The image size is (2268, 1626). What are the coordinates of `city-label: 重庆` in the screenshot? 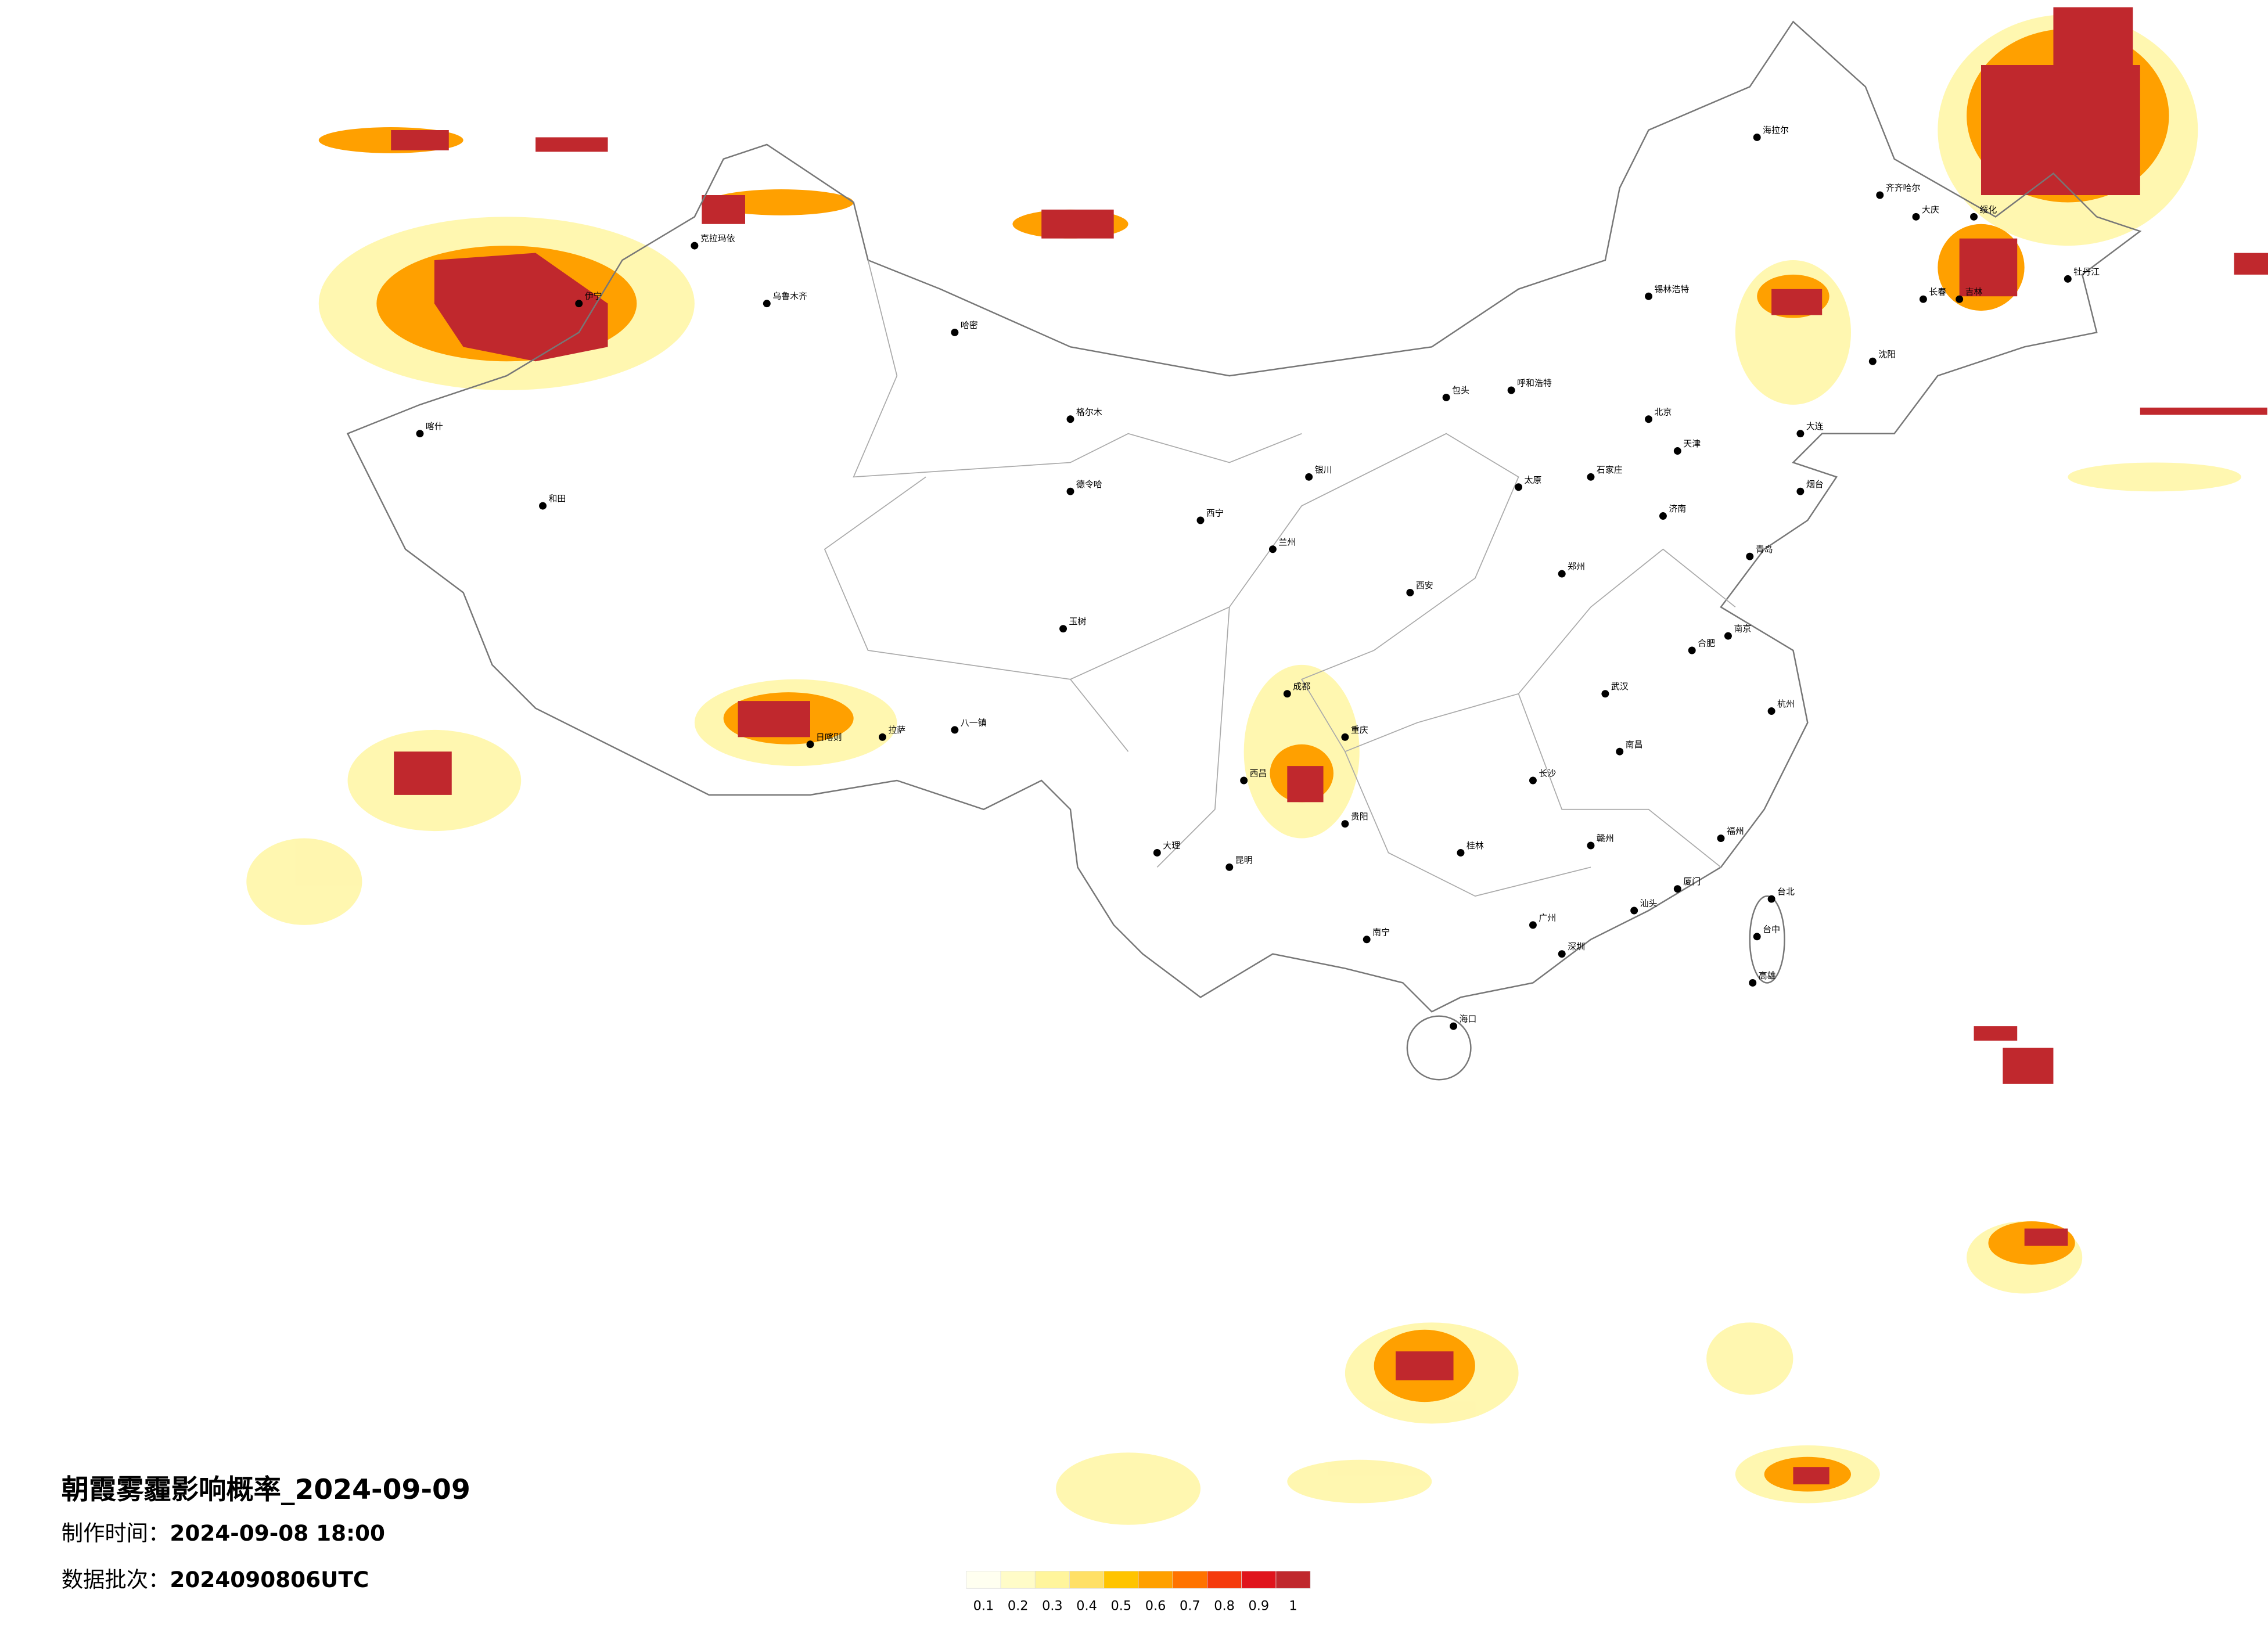 It's located at (1359, 730).